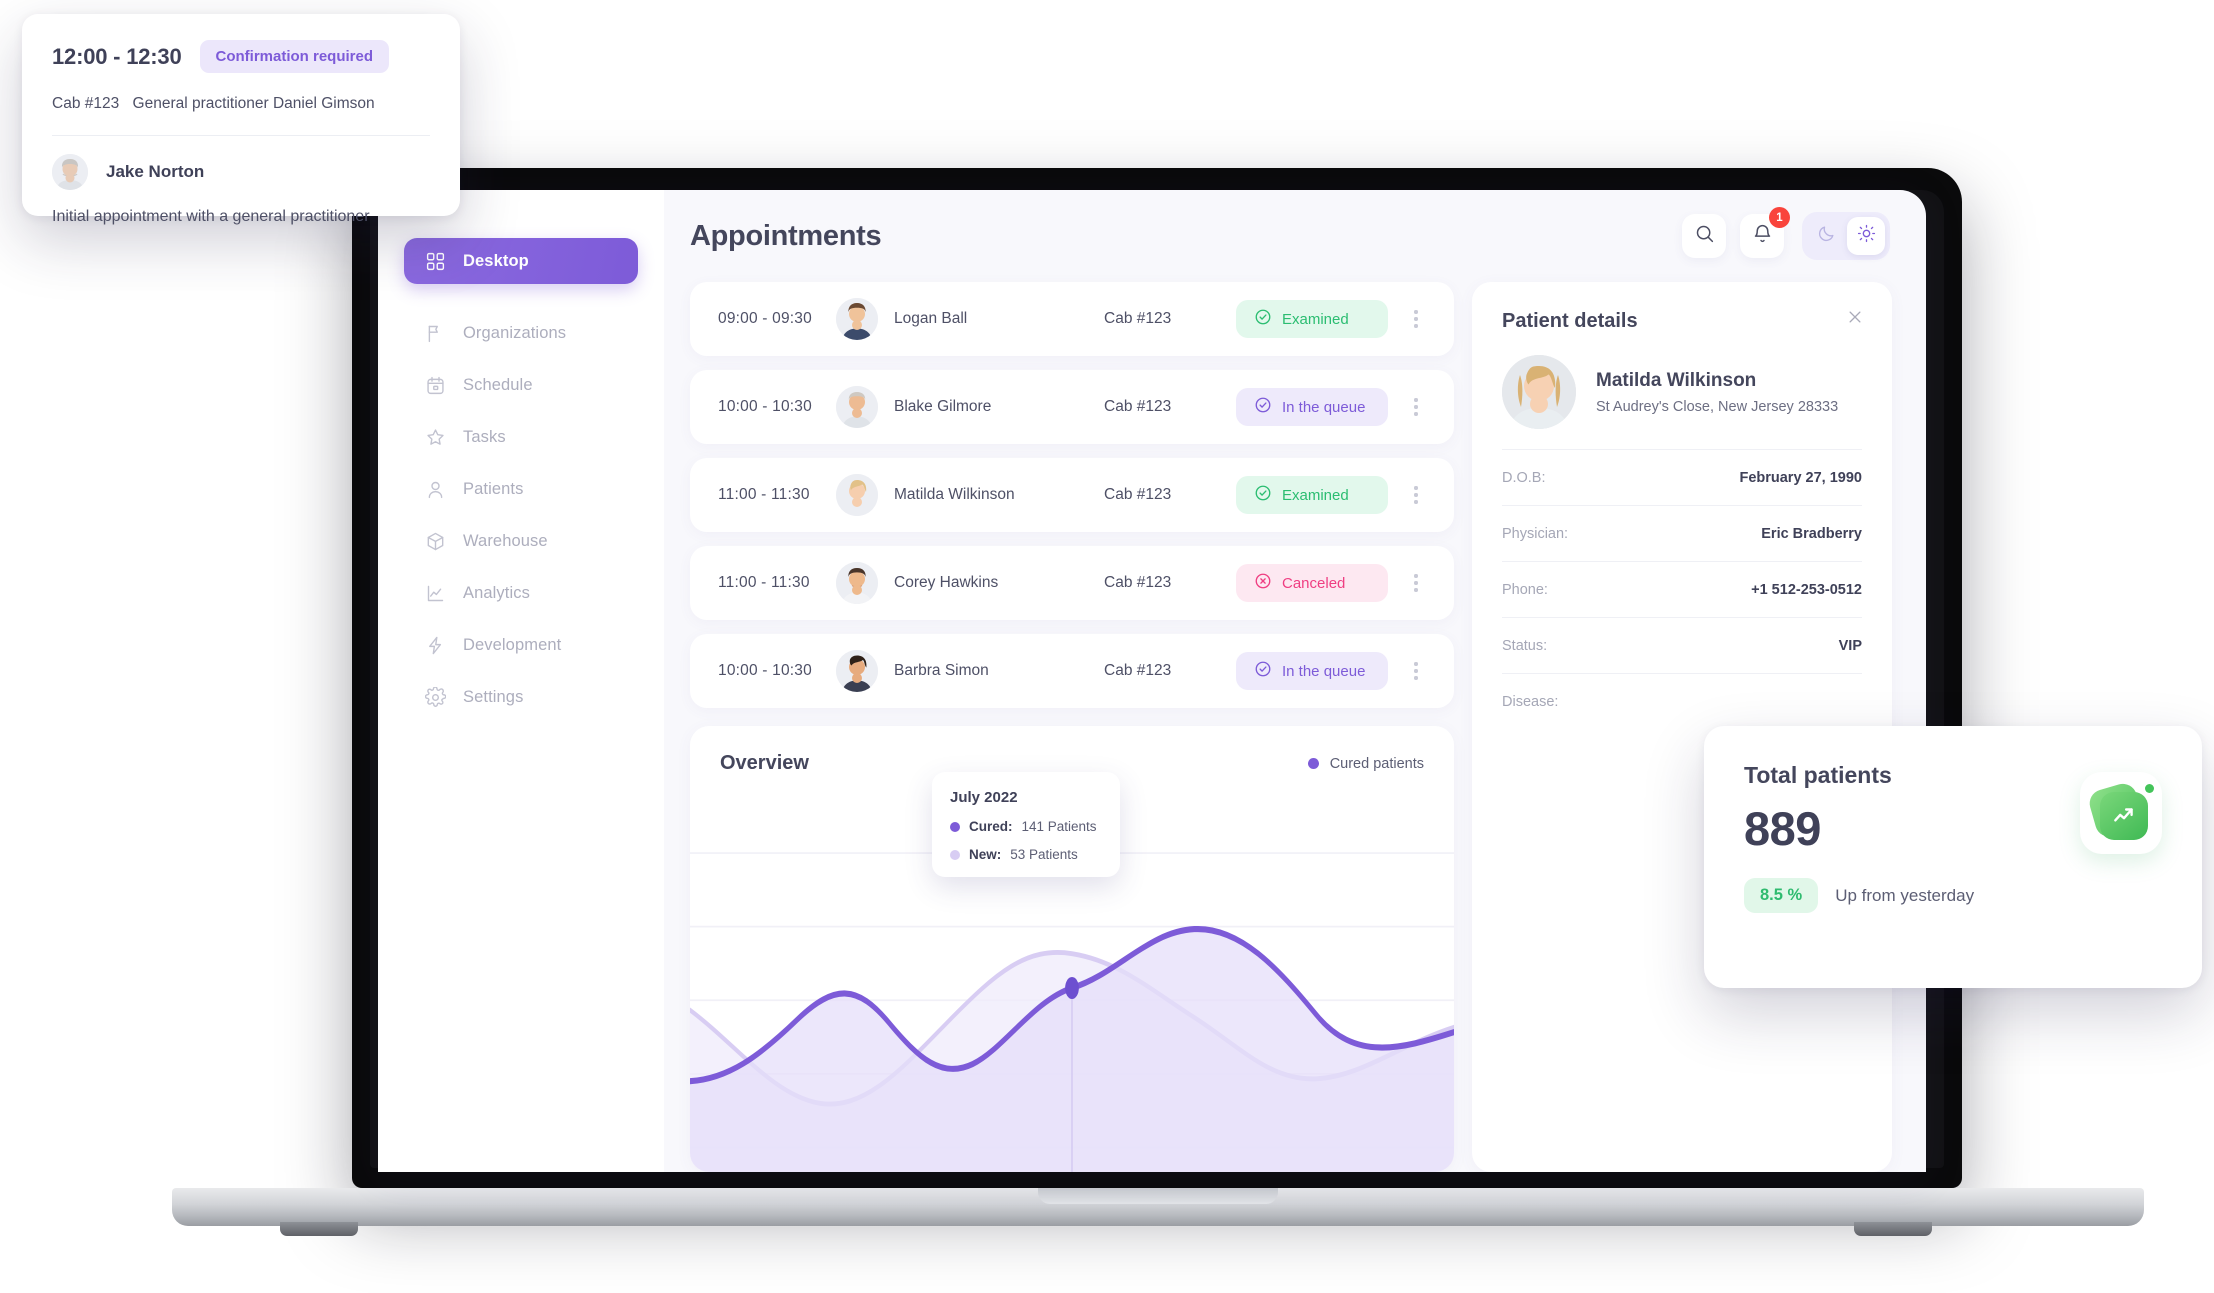 Image resolution: width=2214 pixels, height=1293 pixels. Describe the element at coordinates (435, 593) in the screenshot. I see `chart-line-icon` at that location.